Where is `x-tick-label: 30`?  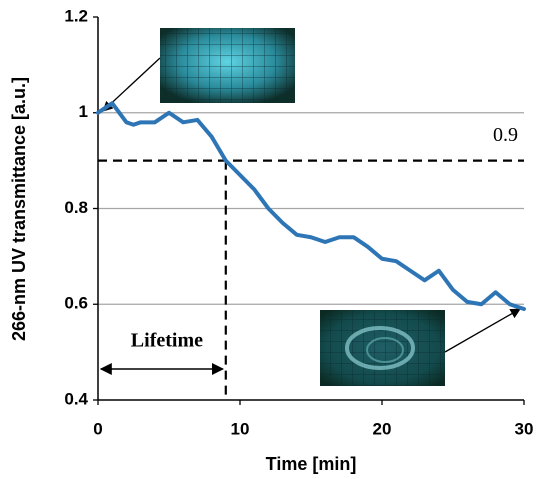 x-tick-label: 30 is located at coordinates (524, 428).